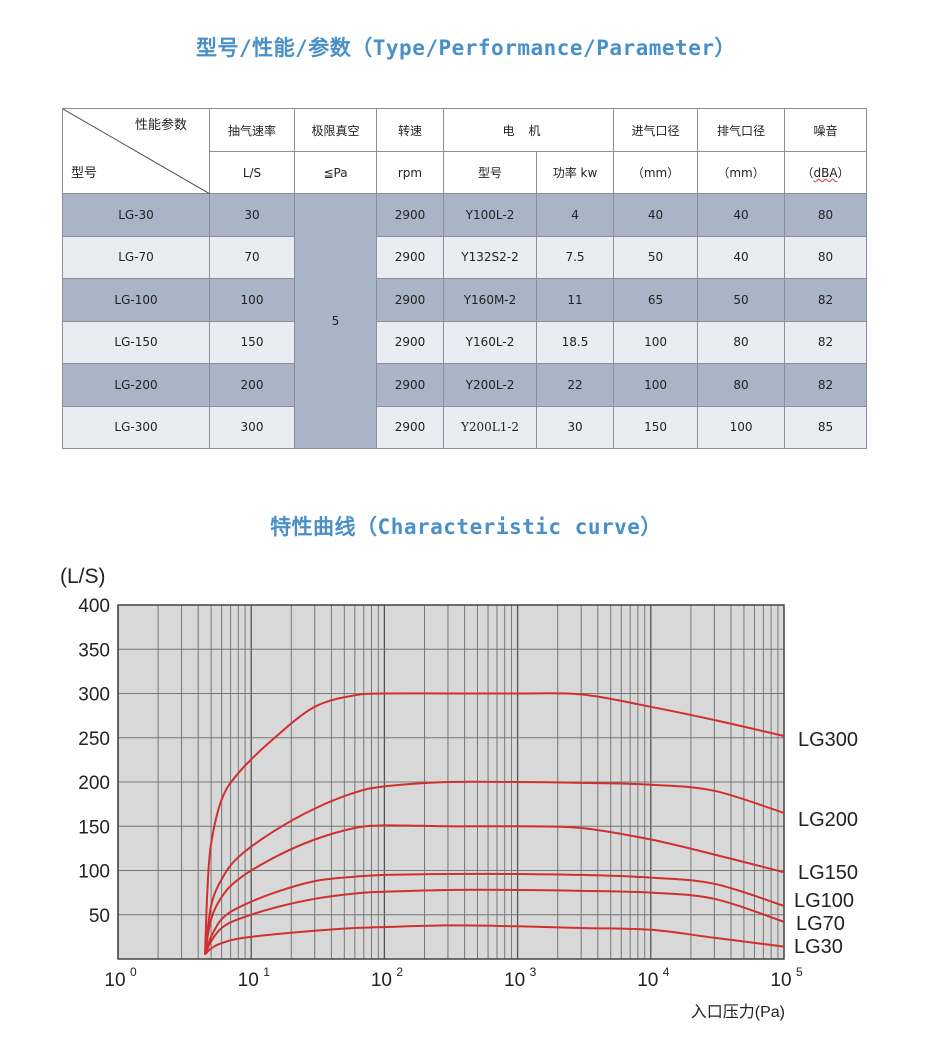  What do you see at coordinates (94, 827) in the screenshot?
I see `y-tick-label: 150` at bounding box center [94, 827].